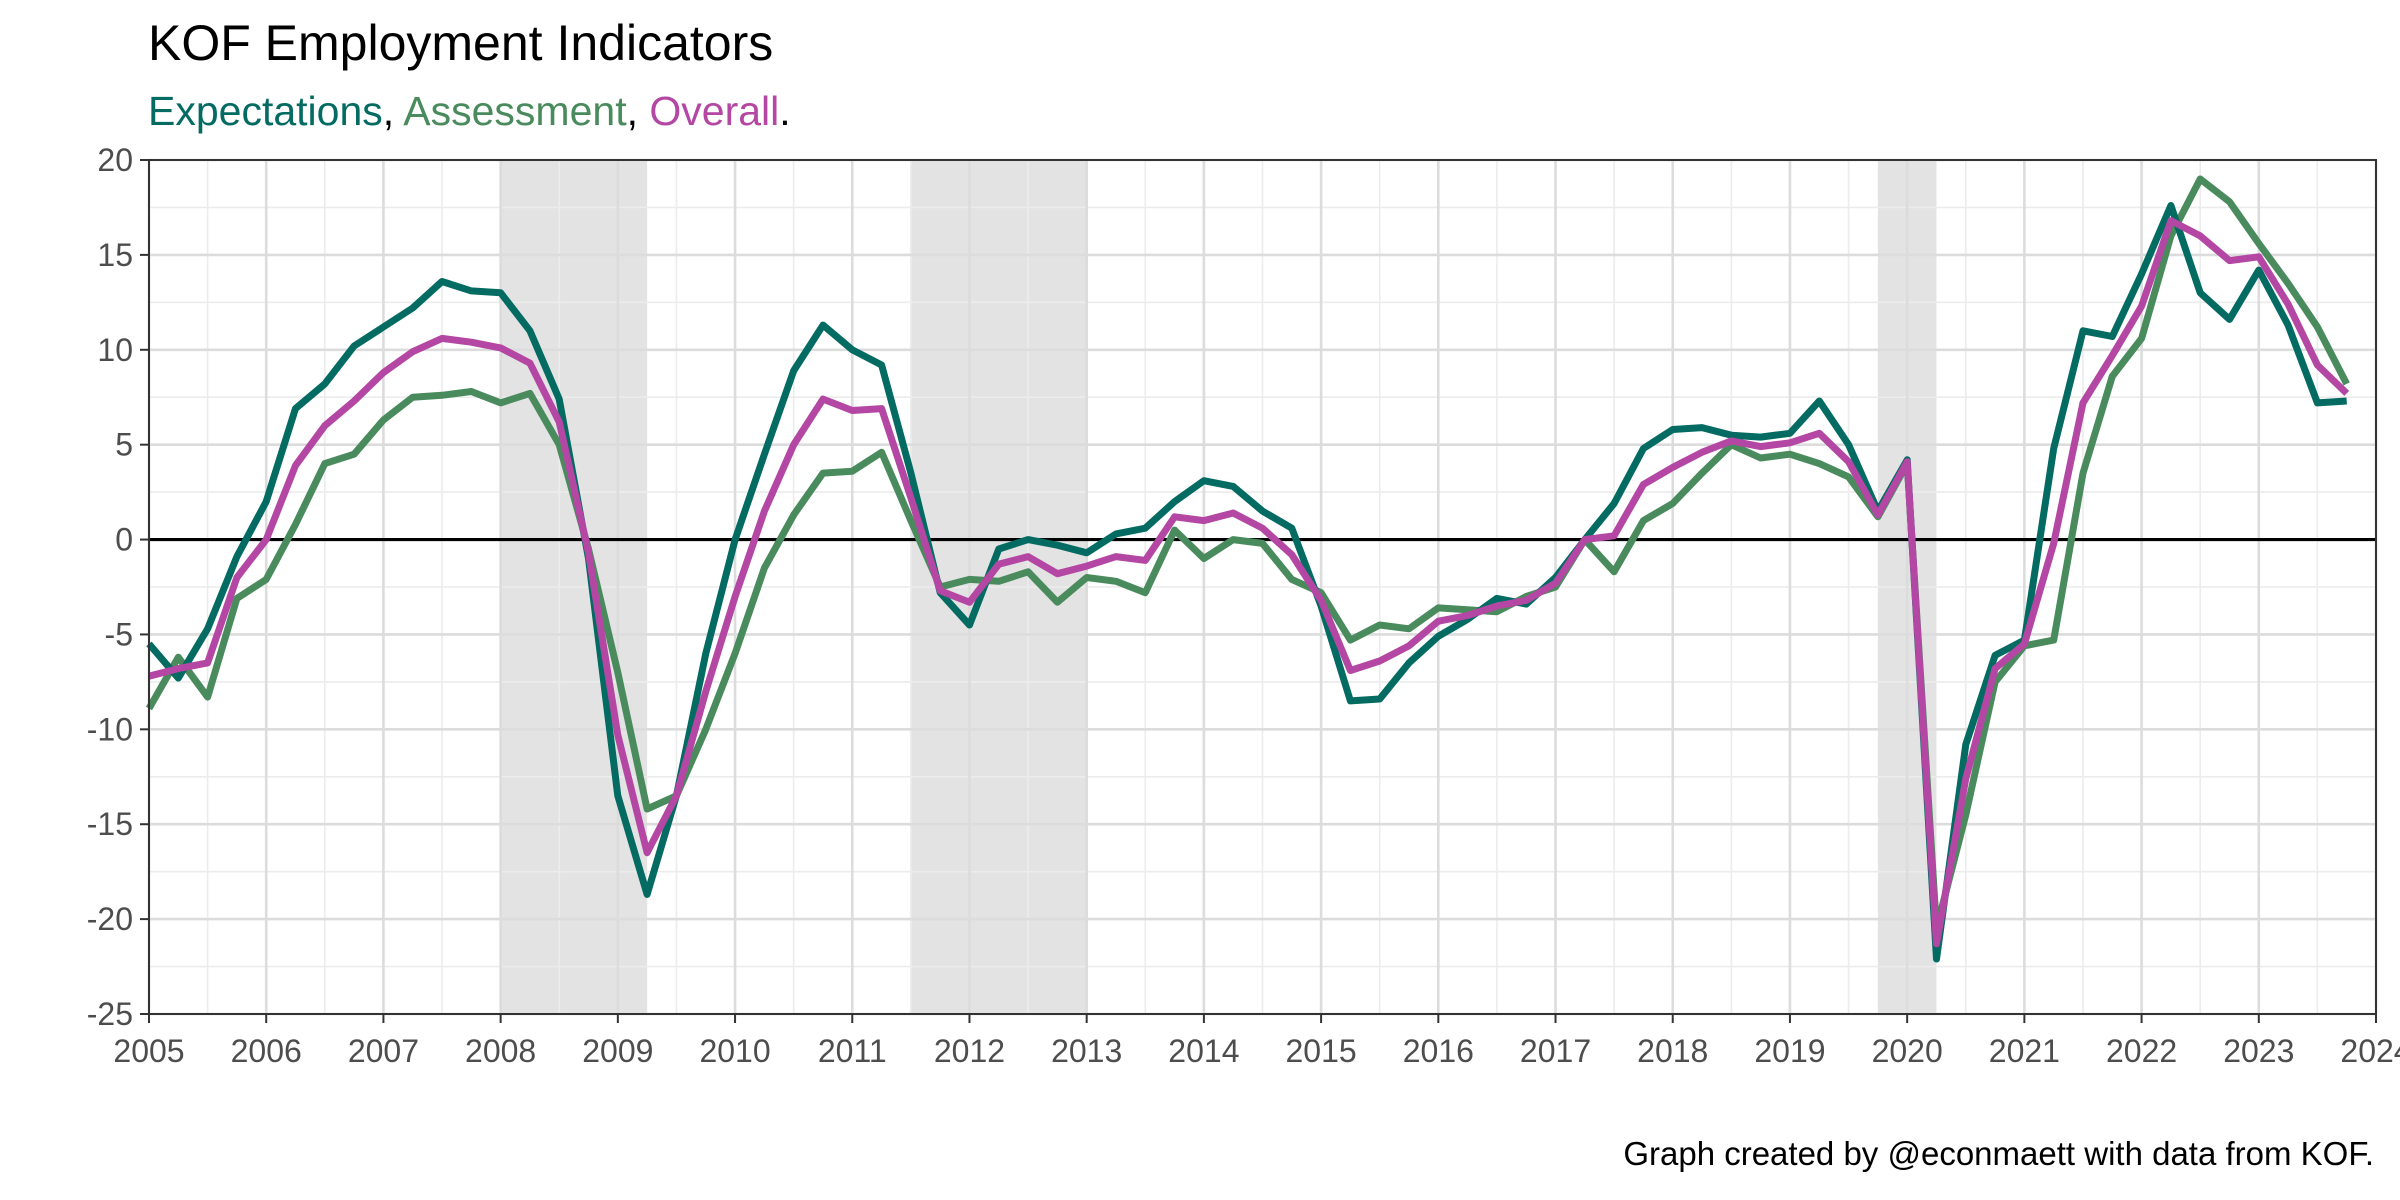 This screenshot has height=1200, width=2400. Describe the element at coordinates (1086, 1051) in the screenshot. I see `x-tick-label: 2013` at that location.